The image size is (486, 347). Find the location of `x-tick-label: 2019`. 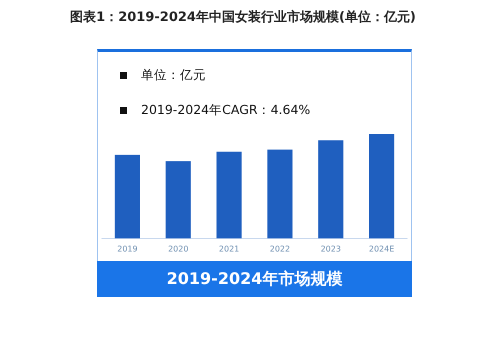

x-tick-label: 2019 is located at coordinates (127, 249).